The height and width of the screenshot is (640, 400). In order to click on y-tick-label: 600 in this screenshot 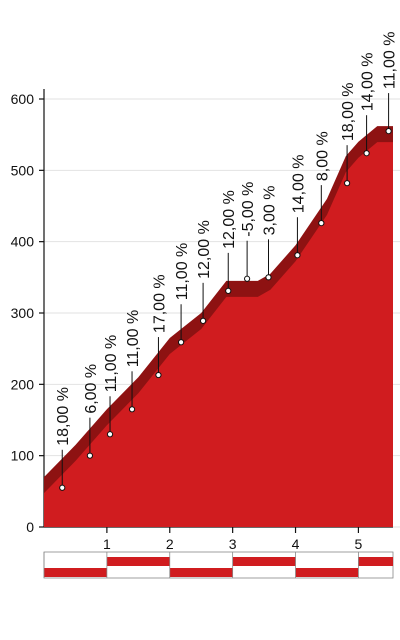, I will do `click(23, 99)`.